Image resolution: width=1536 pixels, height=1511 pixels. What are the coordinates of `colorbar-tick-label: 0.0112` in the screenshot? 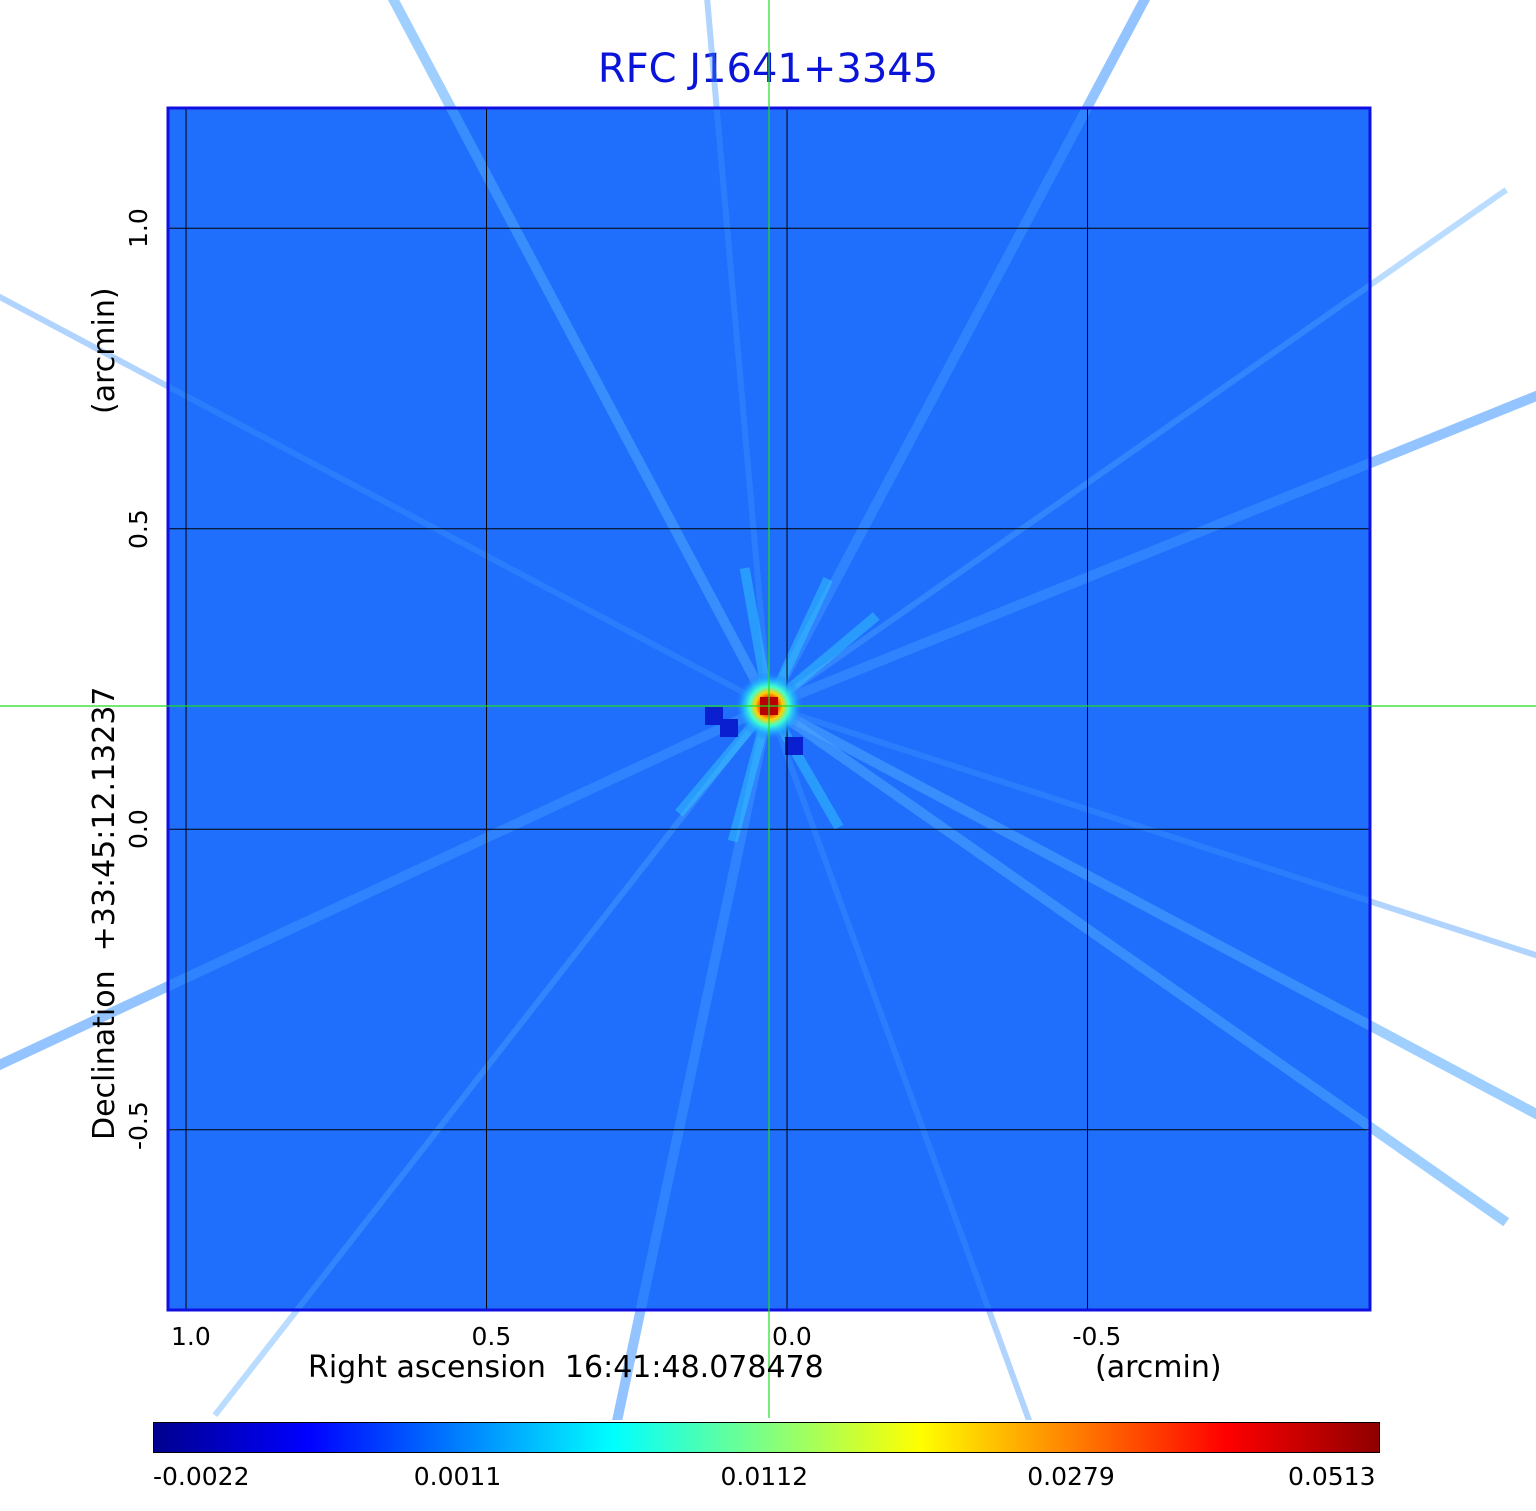 It's located at (764, 1476).